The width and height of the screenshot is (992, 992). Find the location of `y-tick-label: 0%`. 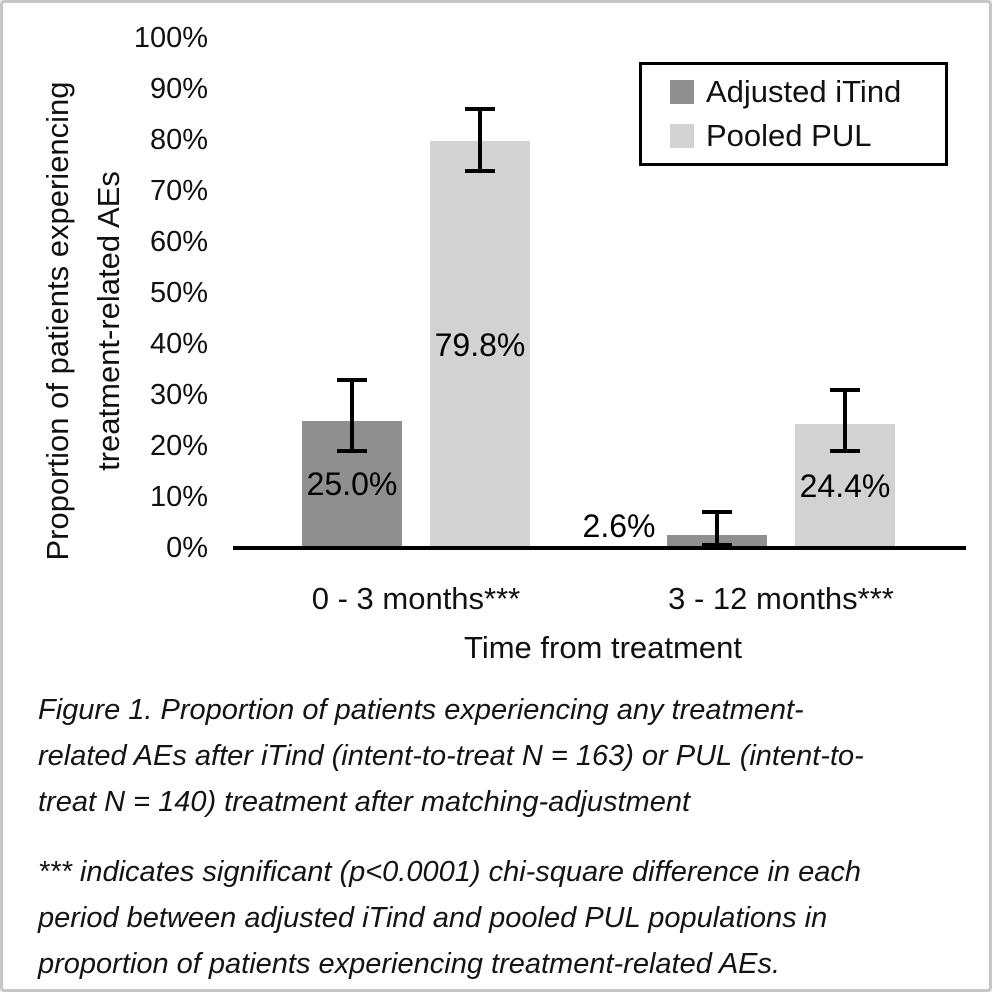

y-tick-label: 0% is located at coordinates (187, 548).